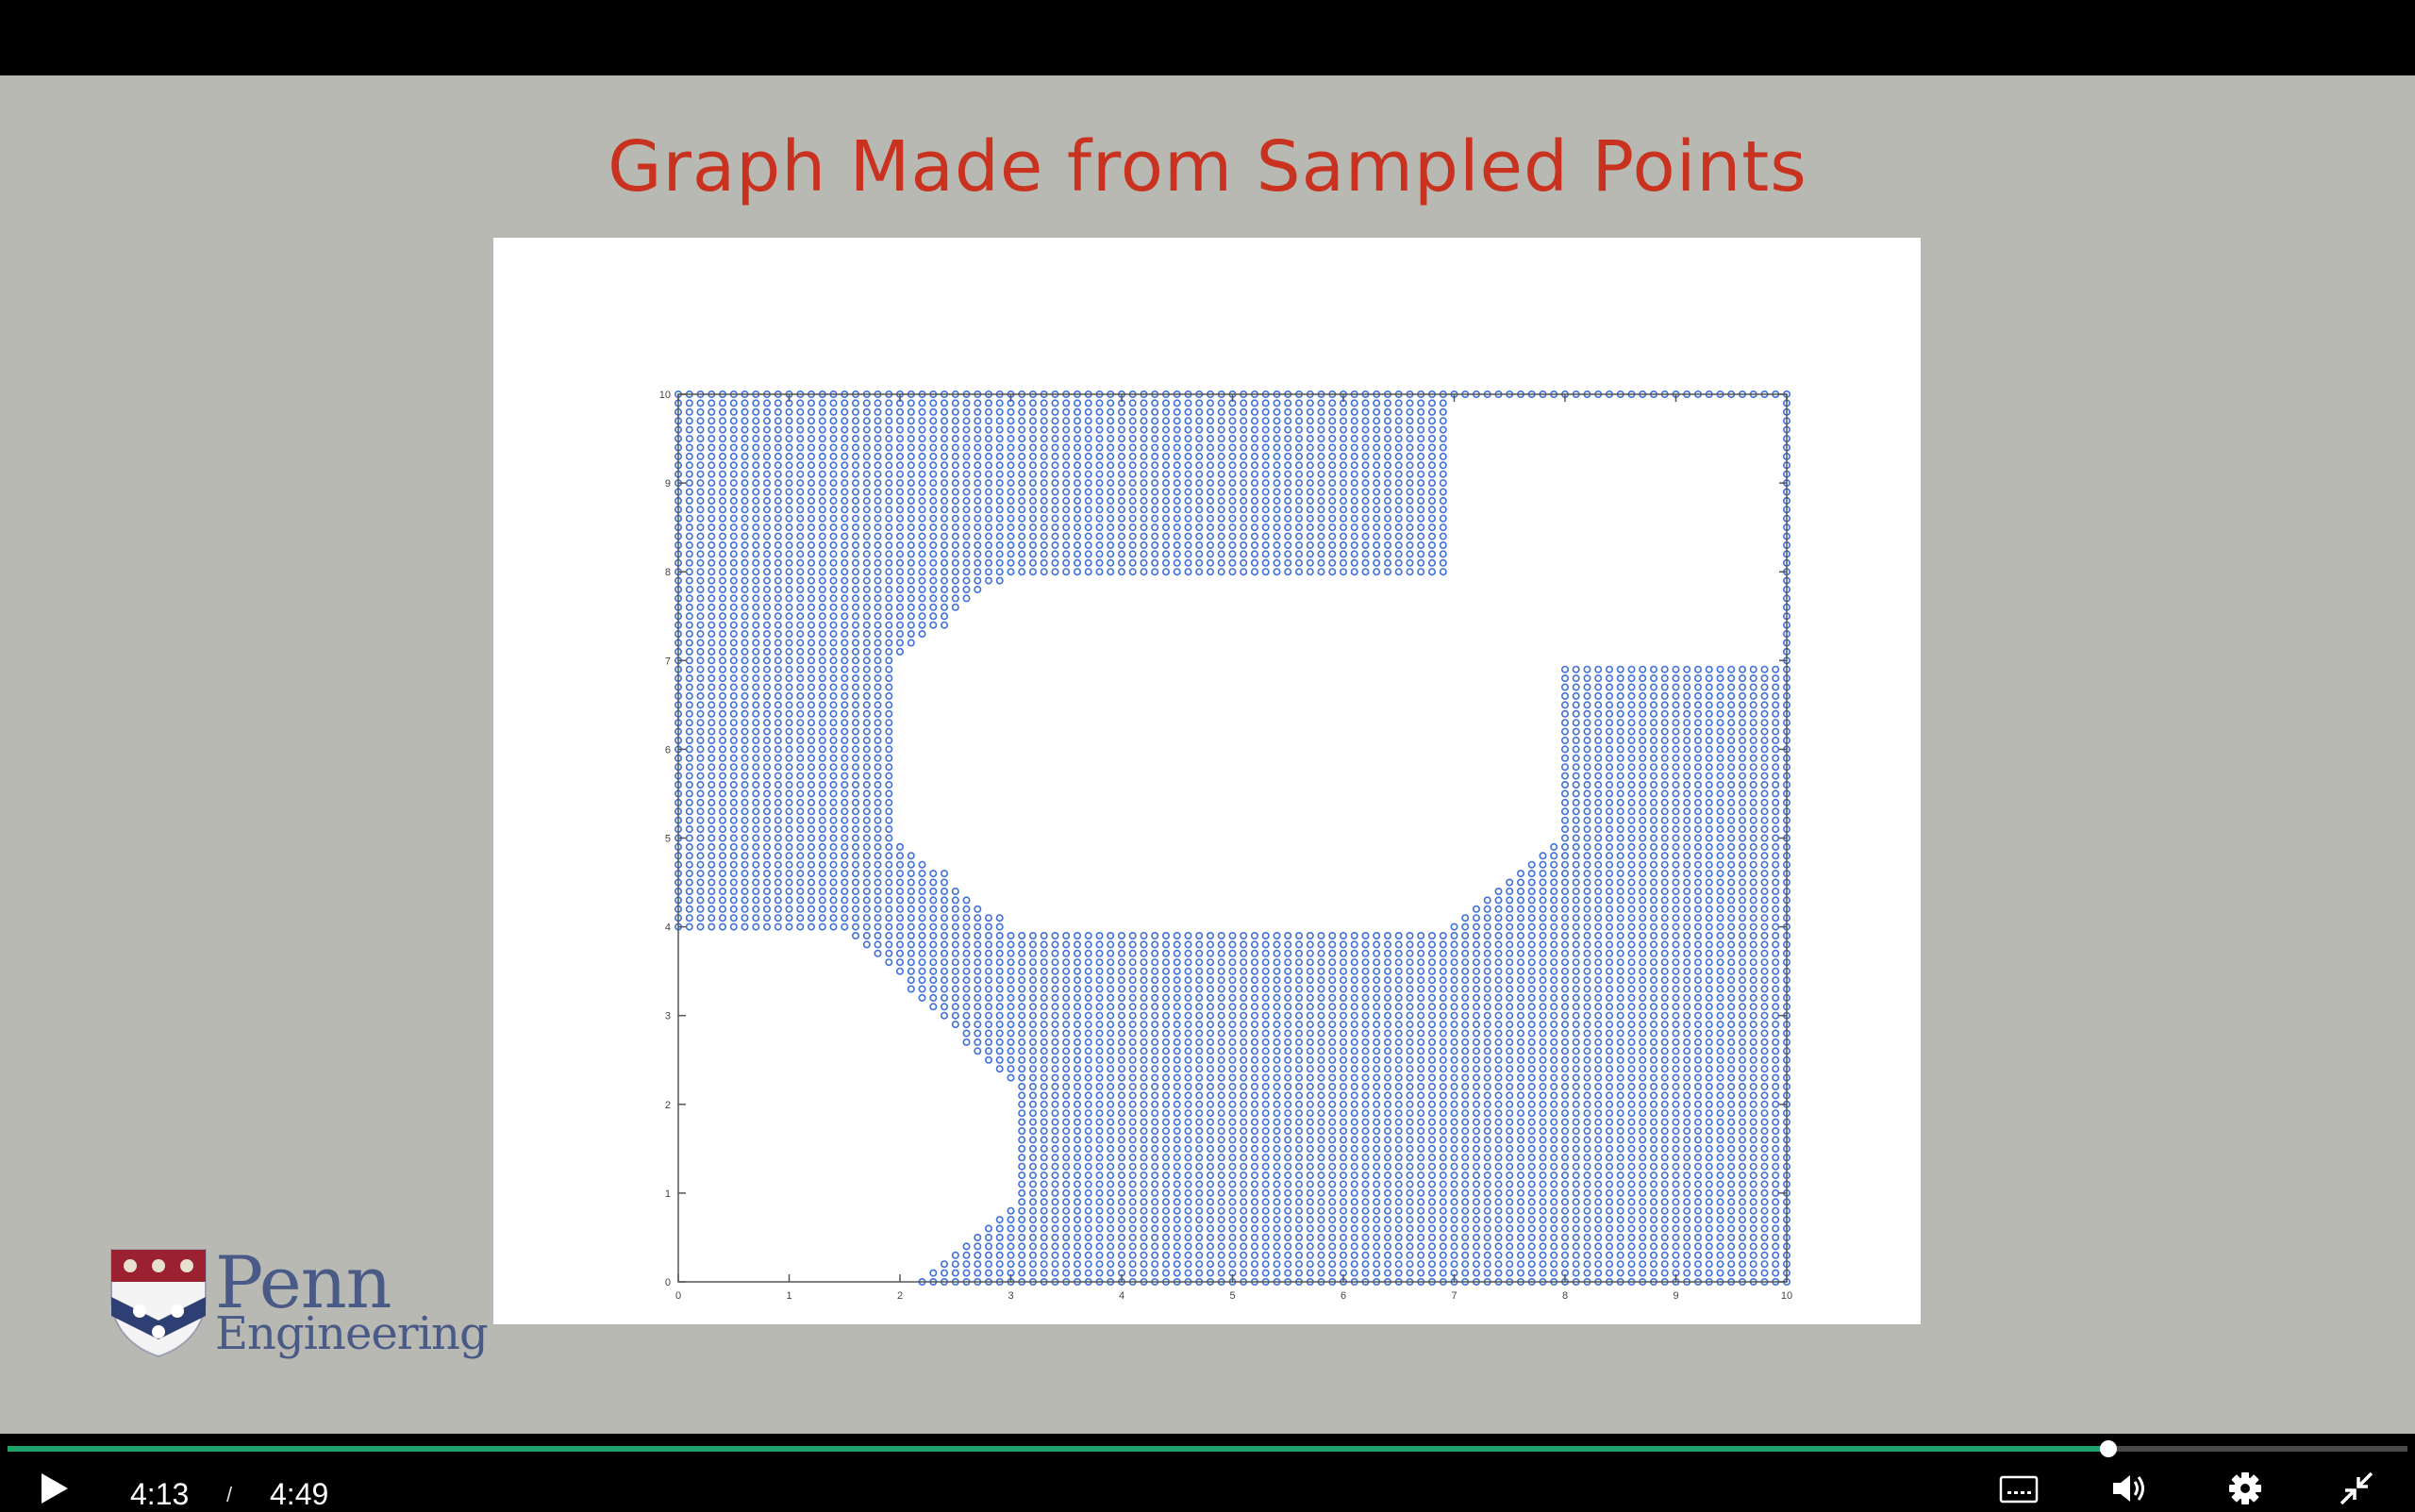  I want to click on exit-fullscreen-icon, so click(2356, 1488).